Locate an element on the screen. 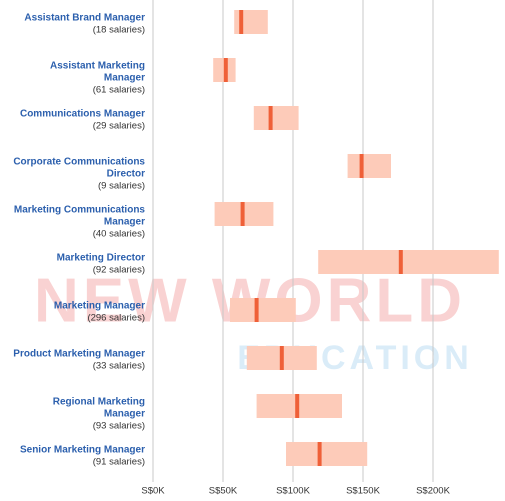  salary-count: (296 salaries) is located at coordinates (116, 318).